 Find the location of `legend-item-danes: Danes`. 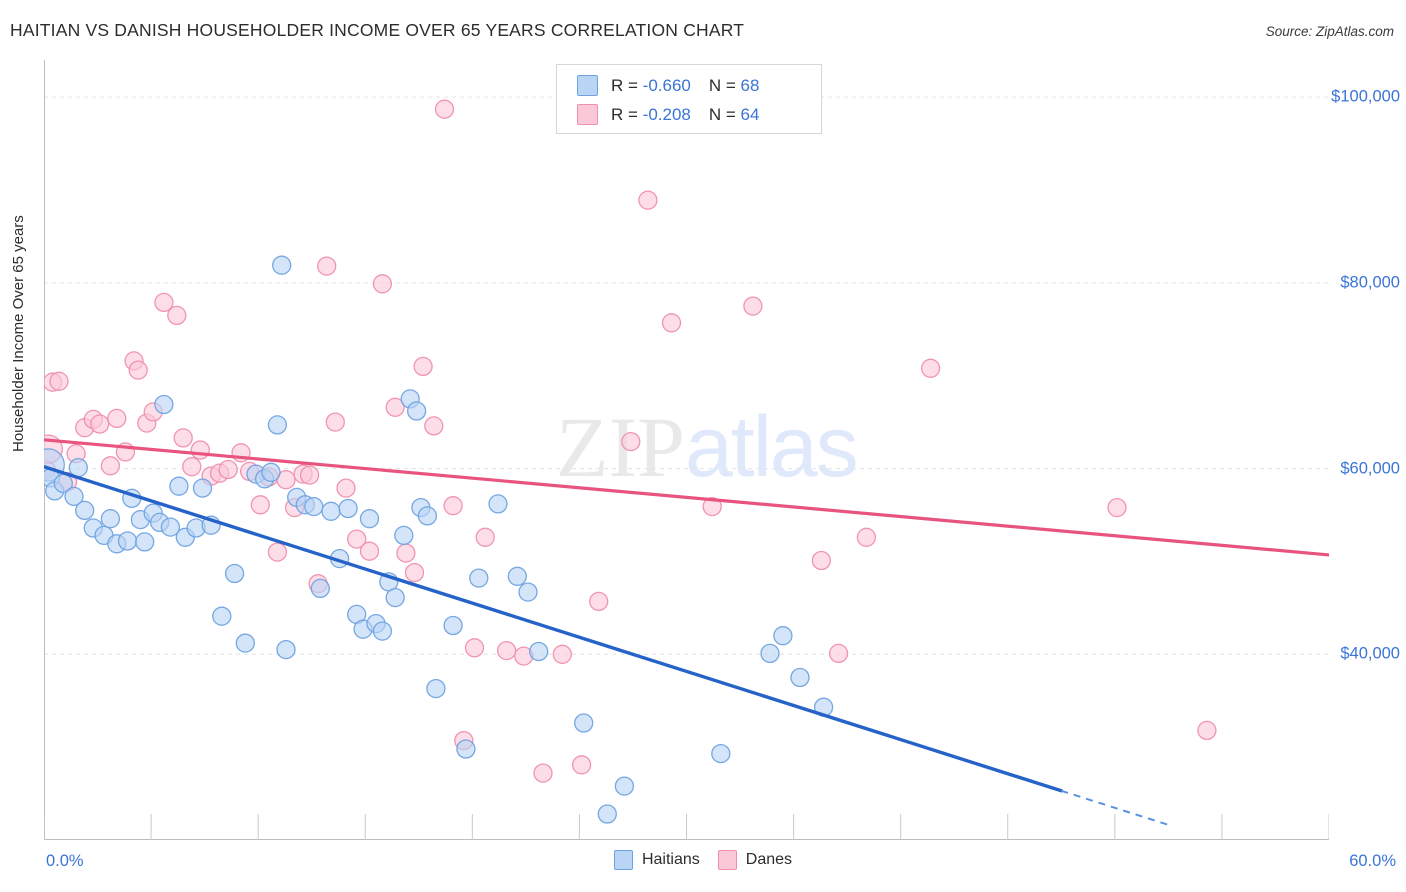

legend-item-danes: Danes is located at coordinates (754, 860).